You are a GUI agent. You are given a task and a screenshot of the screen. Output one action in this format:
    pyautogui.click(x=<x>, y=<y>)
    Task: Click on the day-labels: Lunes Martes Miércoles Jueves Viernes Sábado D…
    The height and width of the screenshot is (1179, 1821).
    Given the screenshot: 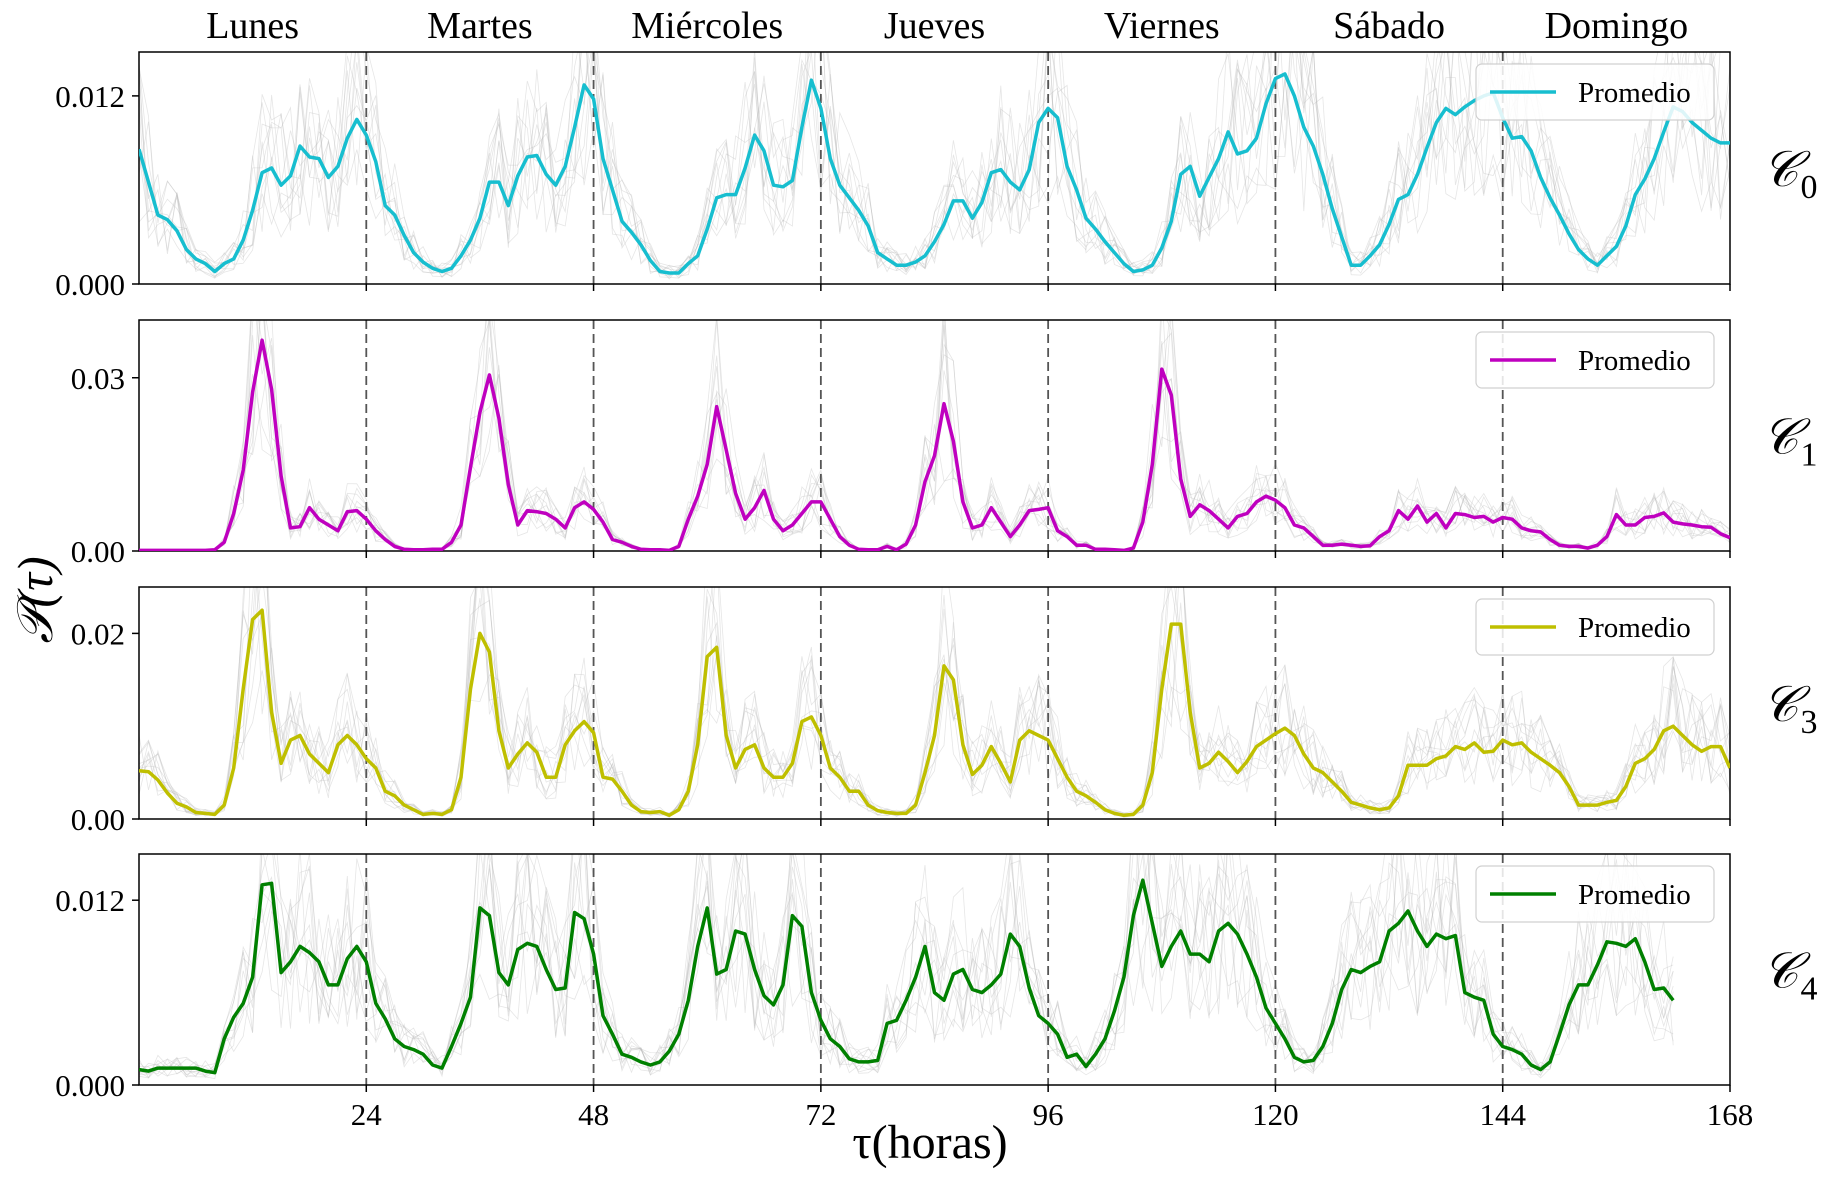 What is the action you would take?
    pyautogui.click(x=947, y=26)
    